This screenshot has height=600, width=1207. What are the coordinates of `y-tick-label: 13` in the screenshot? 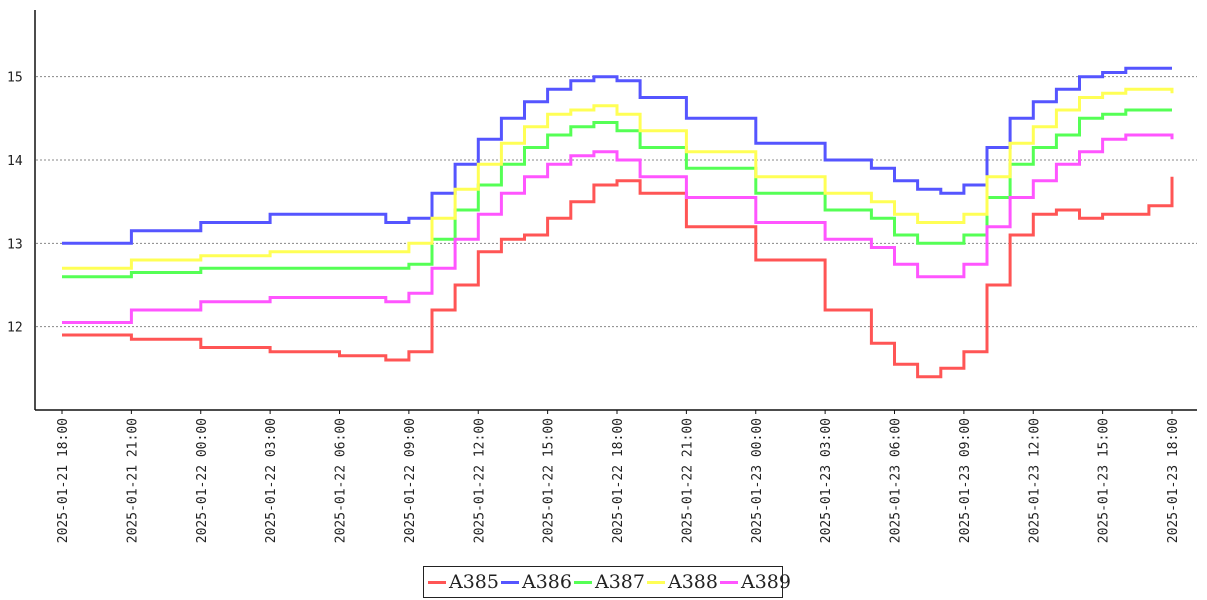 It's located at (15, 244).